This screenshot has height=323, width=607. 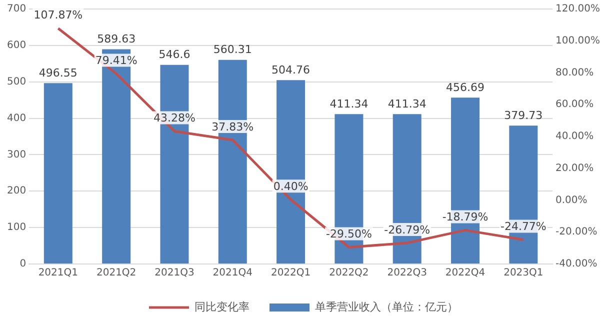 I want to click on bar, so click(x=58, y=173).